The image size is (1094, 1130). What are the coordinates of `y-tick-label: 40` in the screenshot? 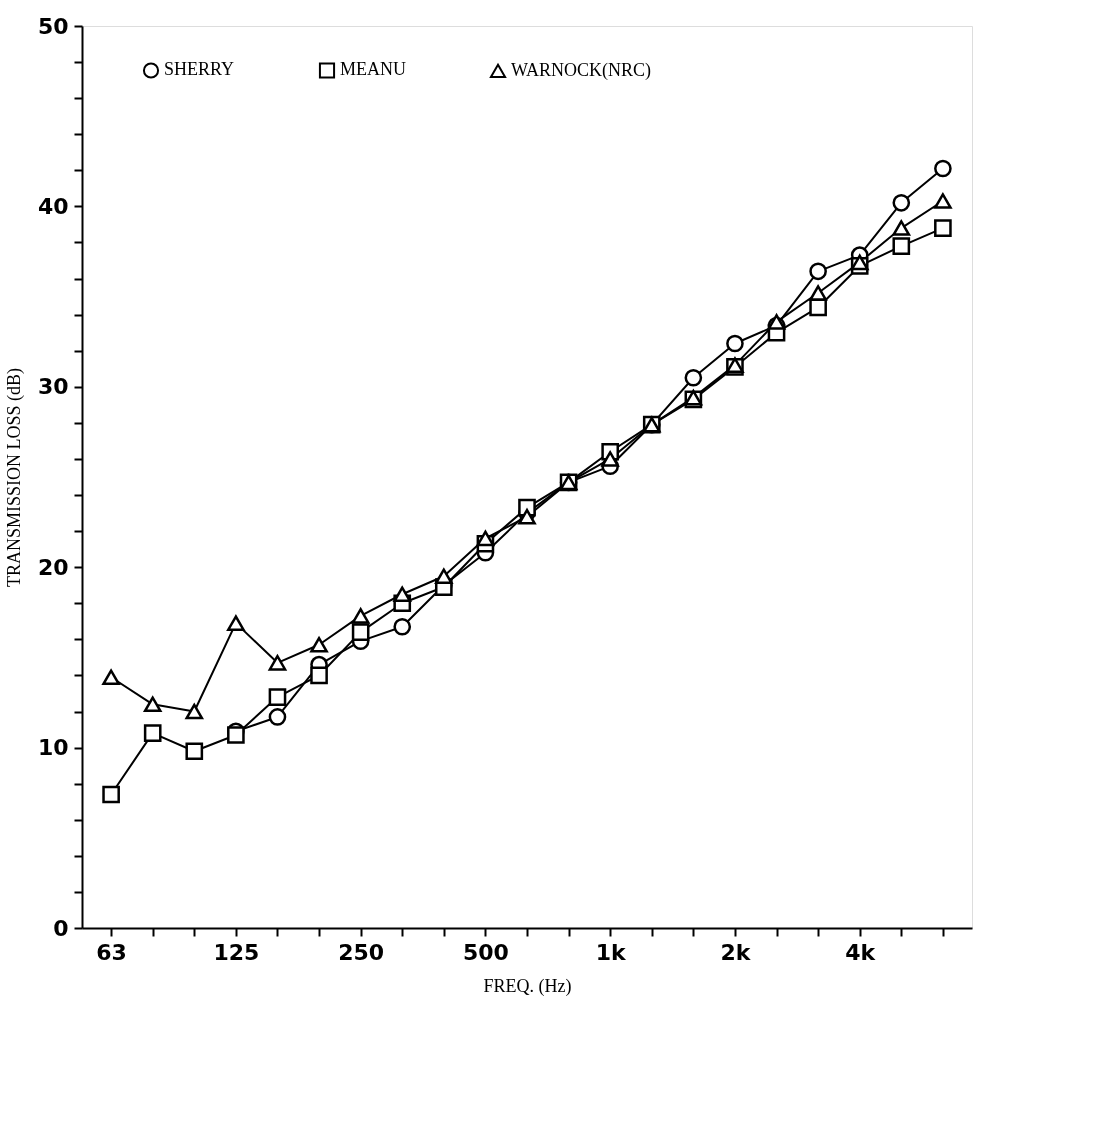 It's located at (53, 206).